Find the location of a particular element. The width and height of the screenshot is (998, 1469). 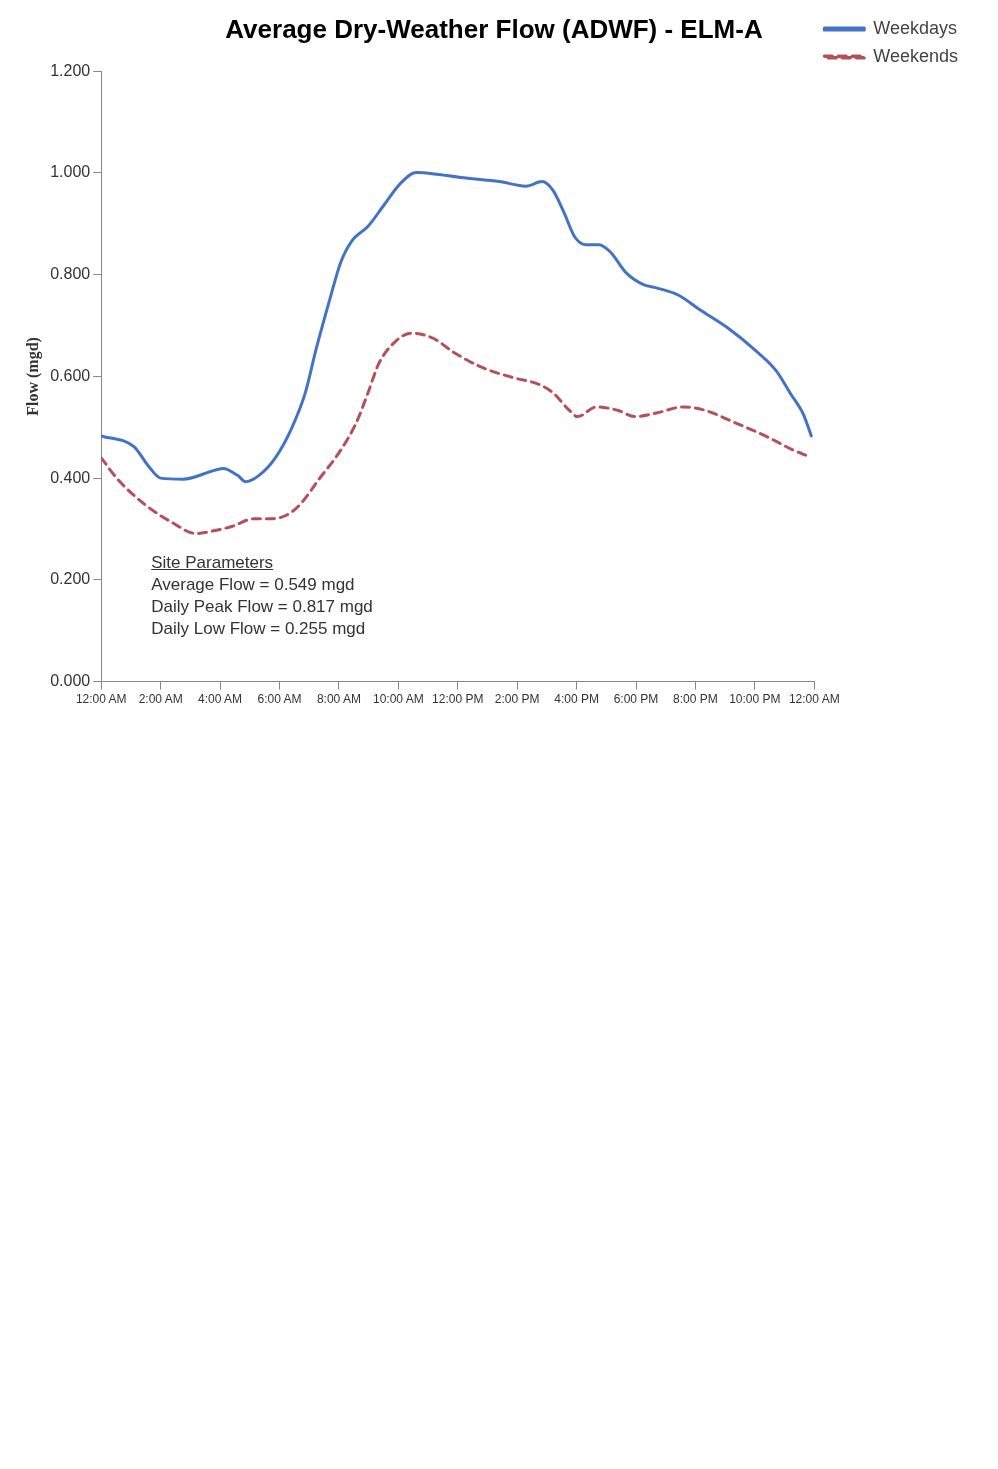

x-tick-label: 6:00 AM is located at coordinates (279, 699).